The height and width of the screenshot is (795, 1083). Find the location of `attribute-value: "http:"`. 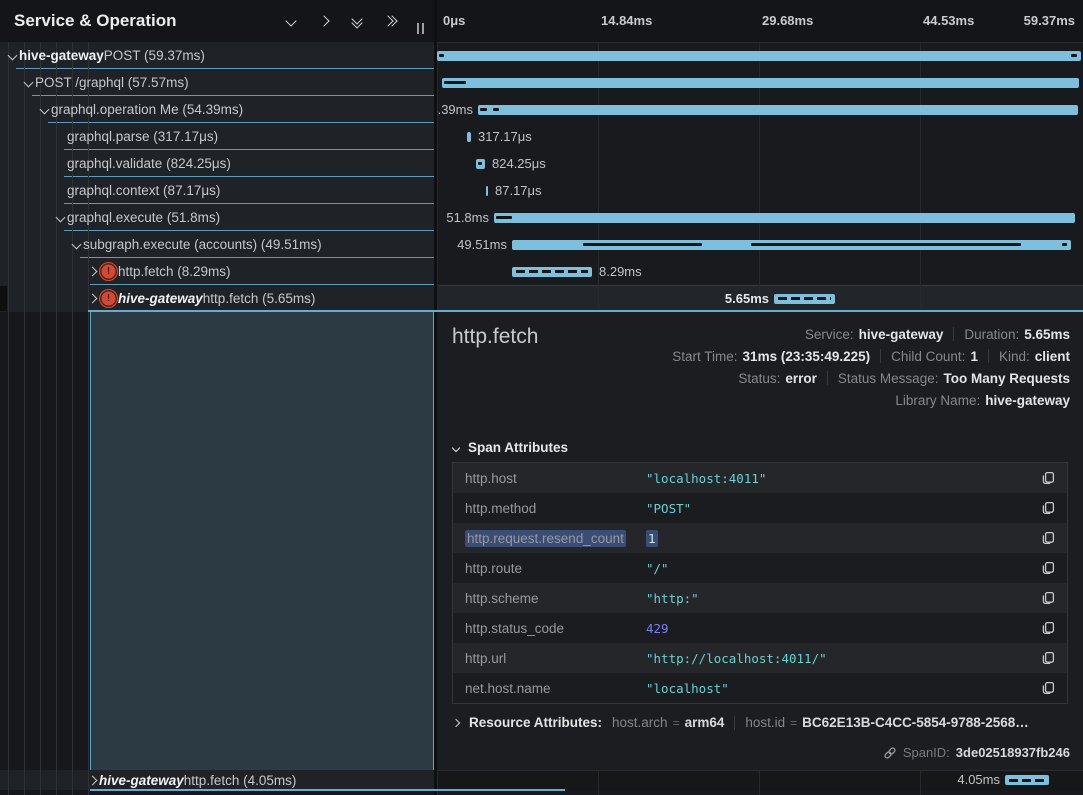

attribute-value: "http:" is located at coordinates (672, 598).